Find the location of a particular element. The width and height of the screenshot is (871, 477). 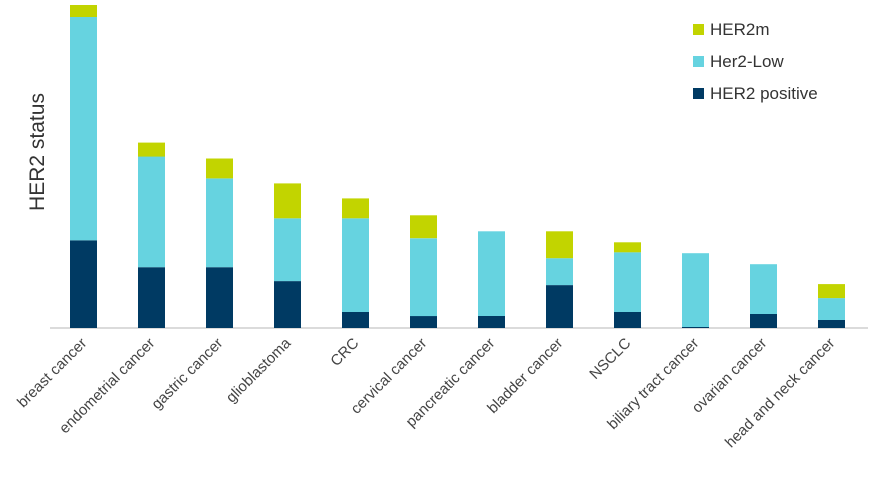

x-tick-label-breast-cancer: breast cancer is located at coordinates (52, 373).